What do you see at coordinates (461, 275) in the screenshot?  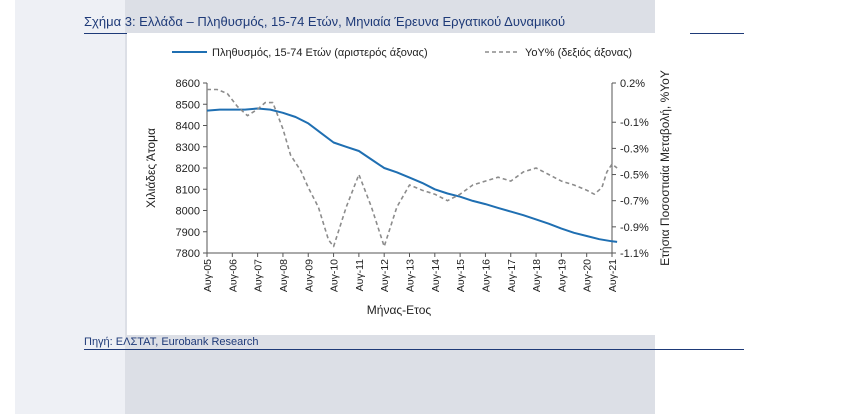 I see `x-tick-label: Αυγ-15` at bounding box center [461, 275].